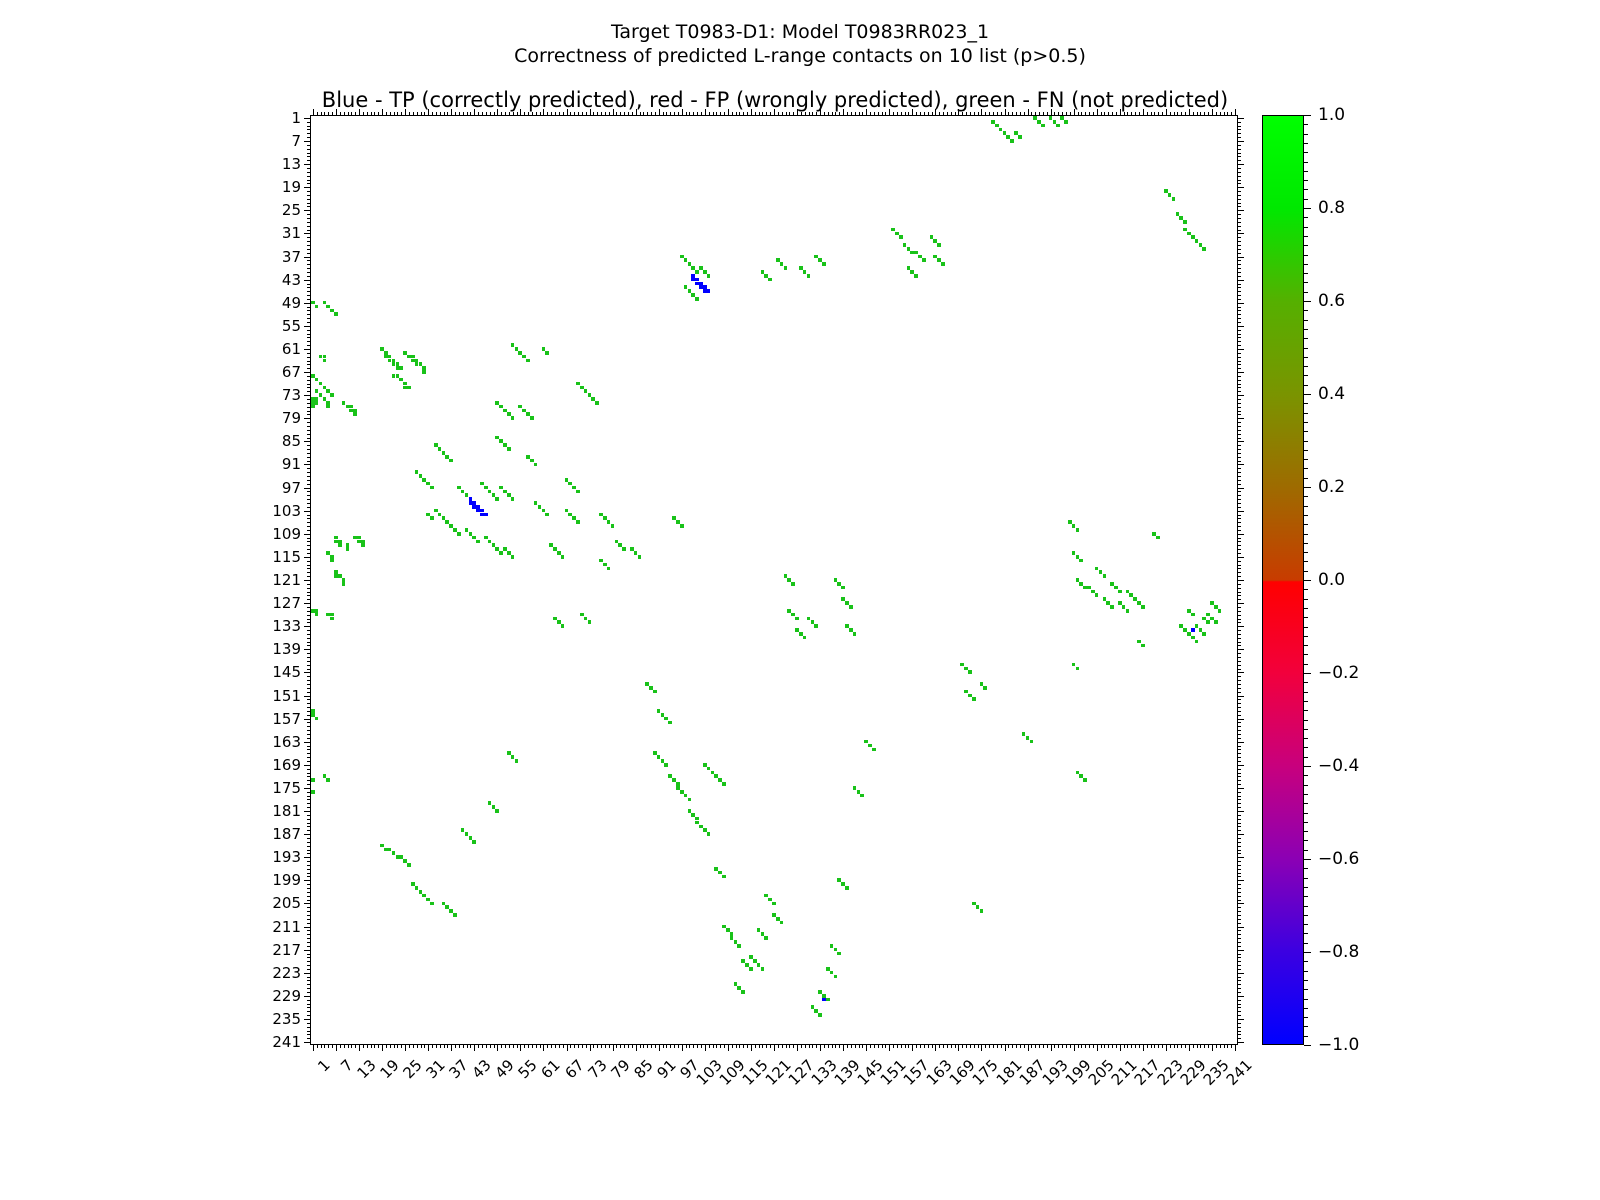 The image size is (1600, 1200). Describe the element at coordinates (291, 348) in the screenshot. I see `y-axis-tick-label: 61` at that location.